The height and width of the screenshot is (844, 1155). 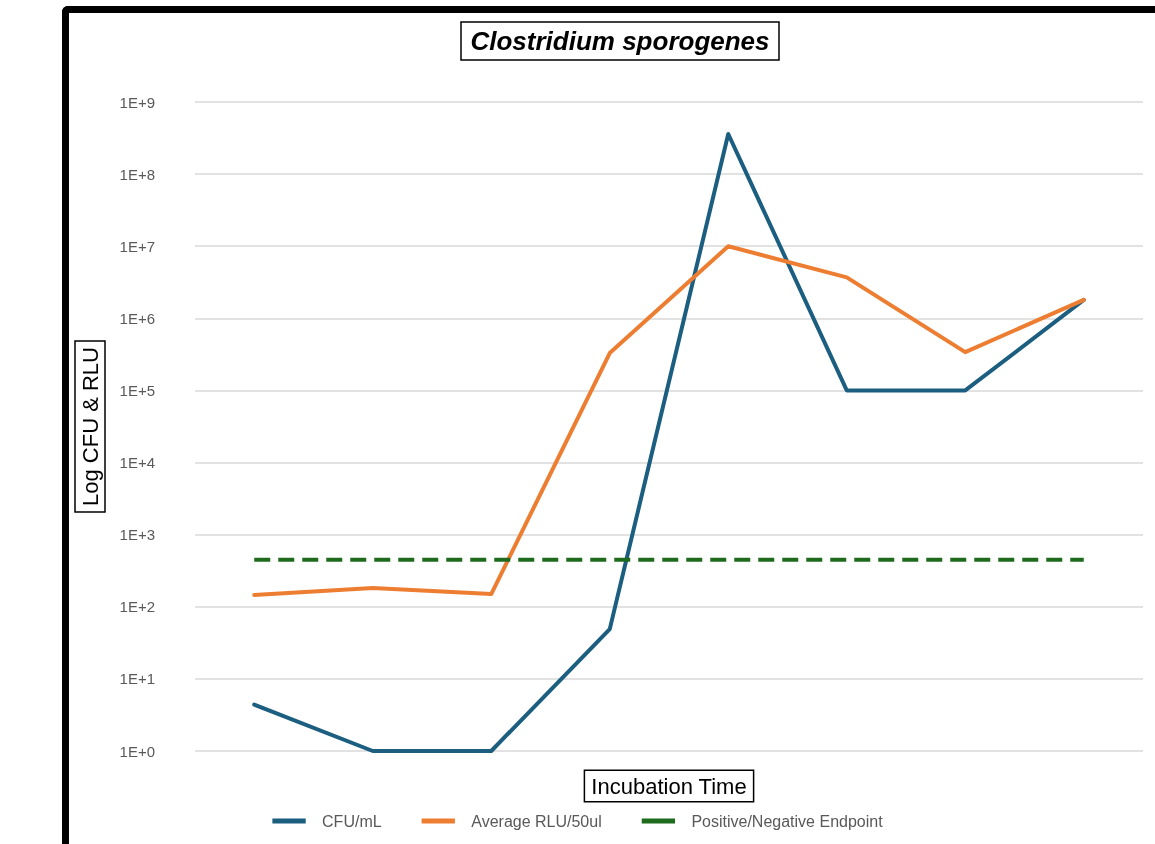 What do you see at coordinates (137, 751) in the screenshot?
I see `y-tick-label: 1E+0` at bounding box center [137, 751].